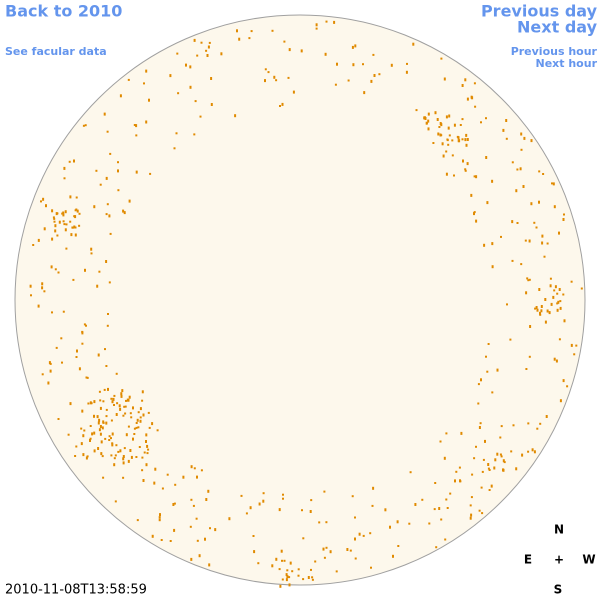 The width and height of the screenshot is (600, 600). Describe the element at coordinates (567, 63) in the screenshot. I see `next-hour-link: Next hour` at that location.